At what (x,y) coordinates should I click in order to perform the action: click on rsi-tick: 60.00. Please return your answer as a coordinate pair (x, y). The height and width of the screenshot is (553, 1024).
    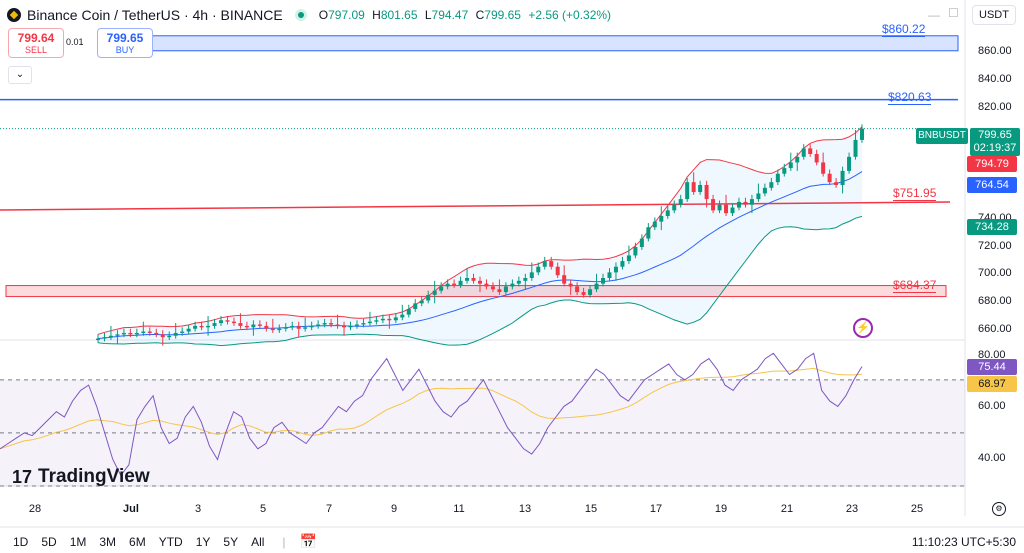
    Looking at the image, I should click on (992, 406).